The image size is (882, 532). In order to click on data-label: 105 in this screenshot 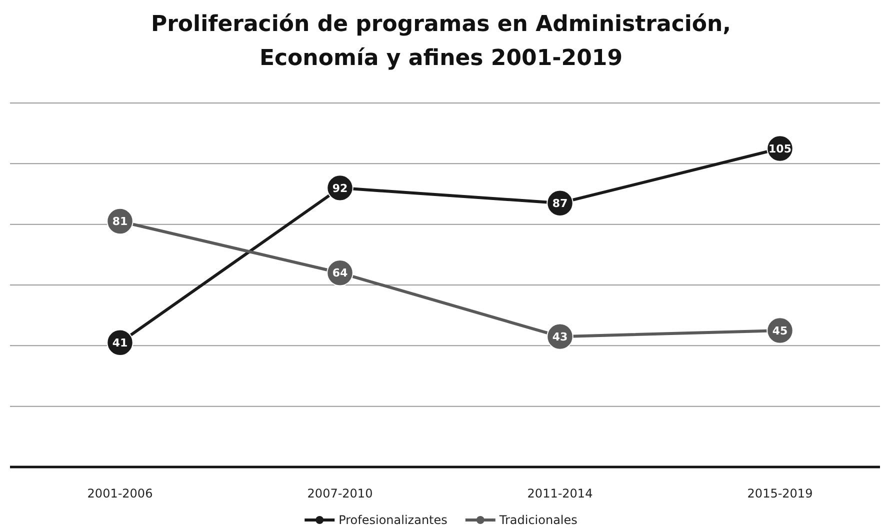, I will do `click(780, 149)`.